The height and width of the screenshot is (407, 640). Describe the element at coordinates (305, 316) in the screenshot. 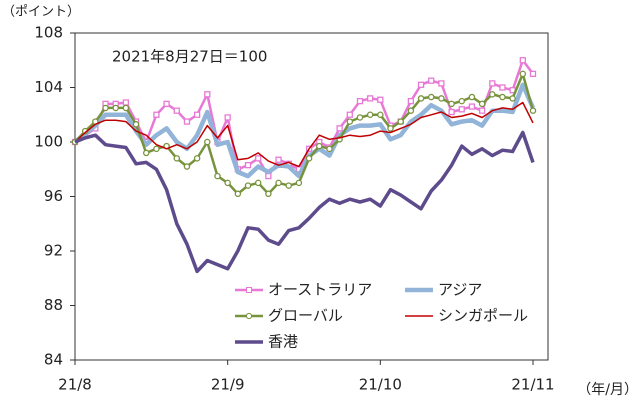

I see `legend-label: グローバル` at that location.